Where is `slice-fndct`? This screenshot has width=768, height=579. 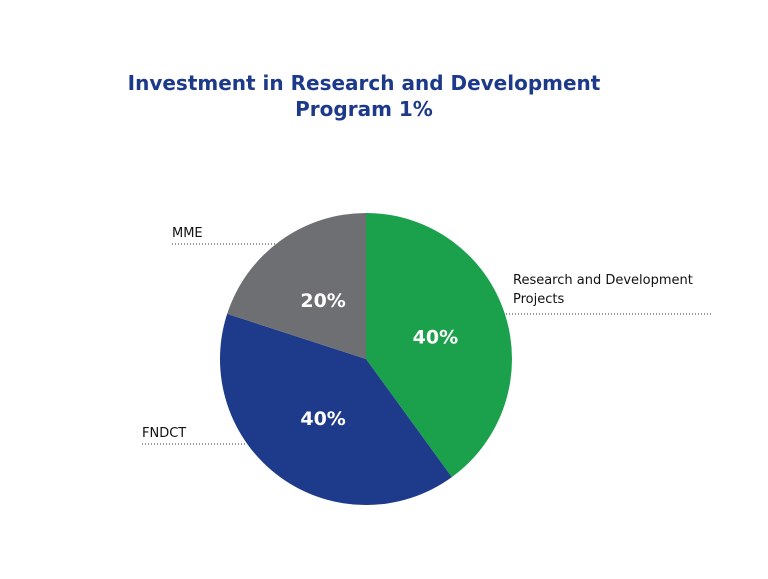 slice-fndct is located at coordinates (335, 409).